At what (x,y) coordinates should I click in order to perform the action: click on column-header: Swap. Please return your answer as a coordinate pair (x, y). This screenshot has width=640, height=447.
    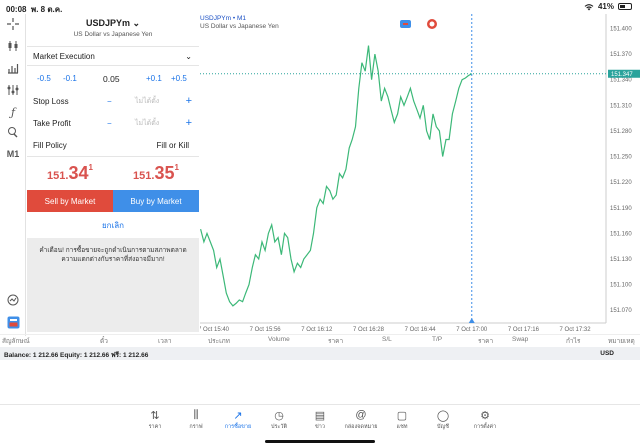
    Looking at the image, I should click on (520, 339).